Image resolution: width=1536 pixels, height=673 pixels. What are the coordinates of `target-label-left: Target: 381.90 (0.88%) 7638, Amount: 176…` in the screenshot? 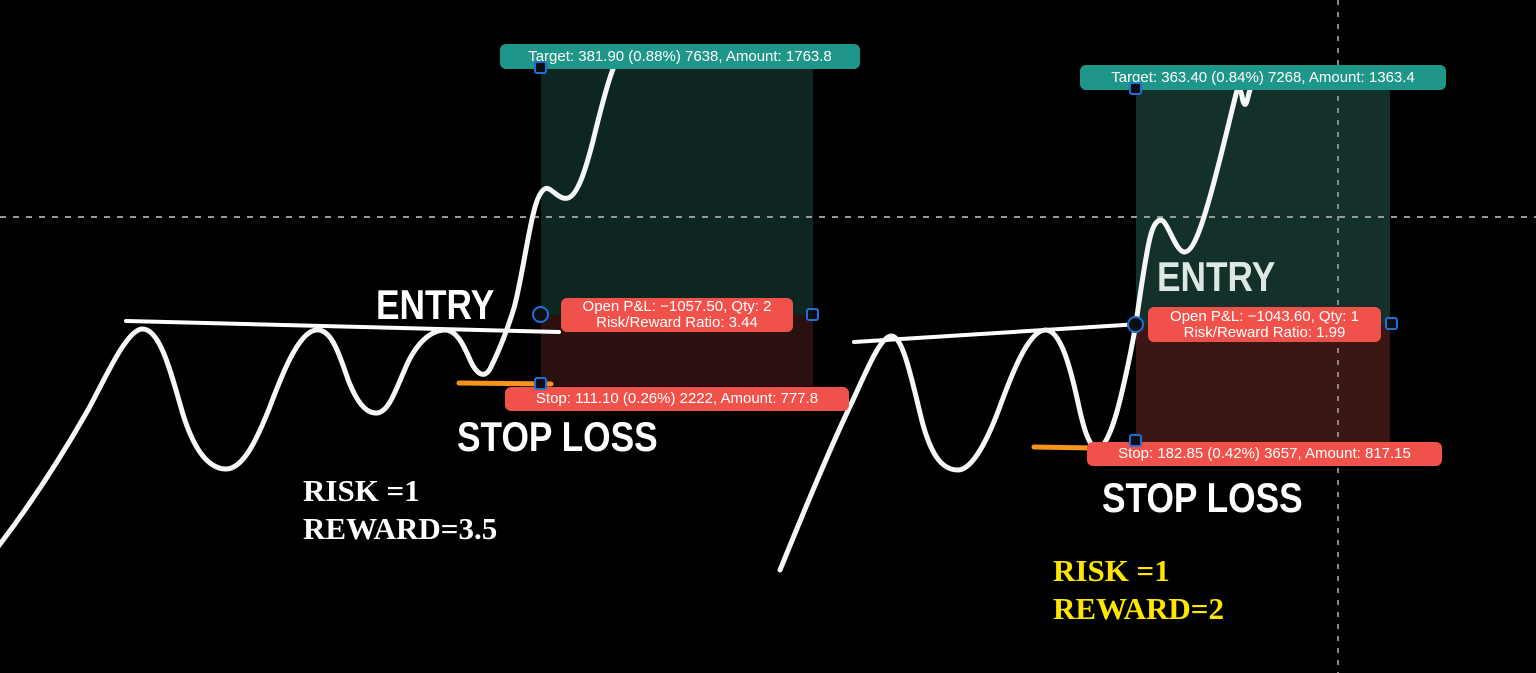 It's located at (680, 56).